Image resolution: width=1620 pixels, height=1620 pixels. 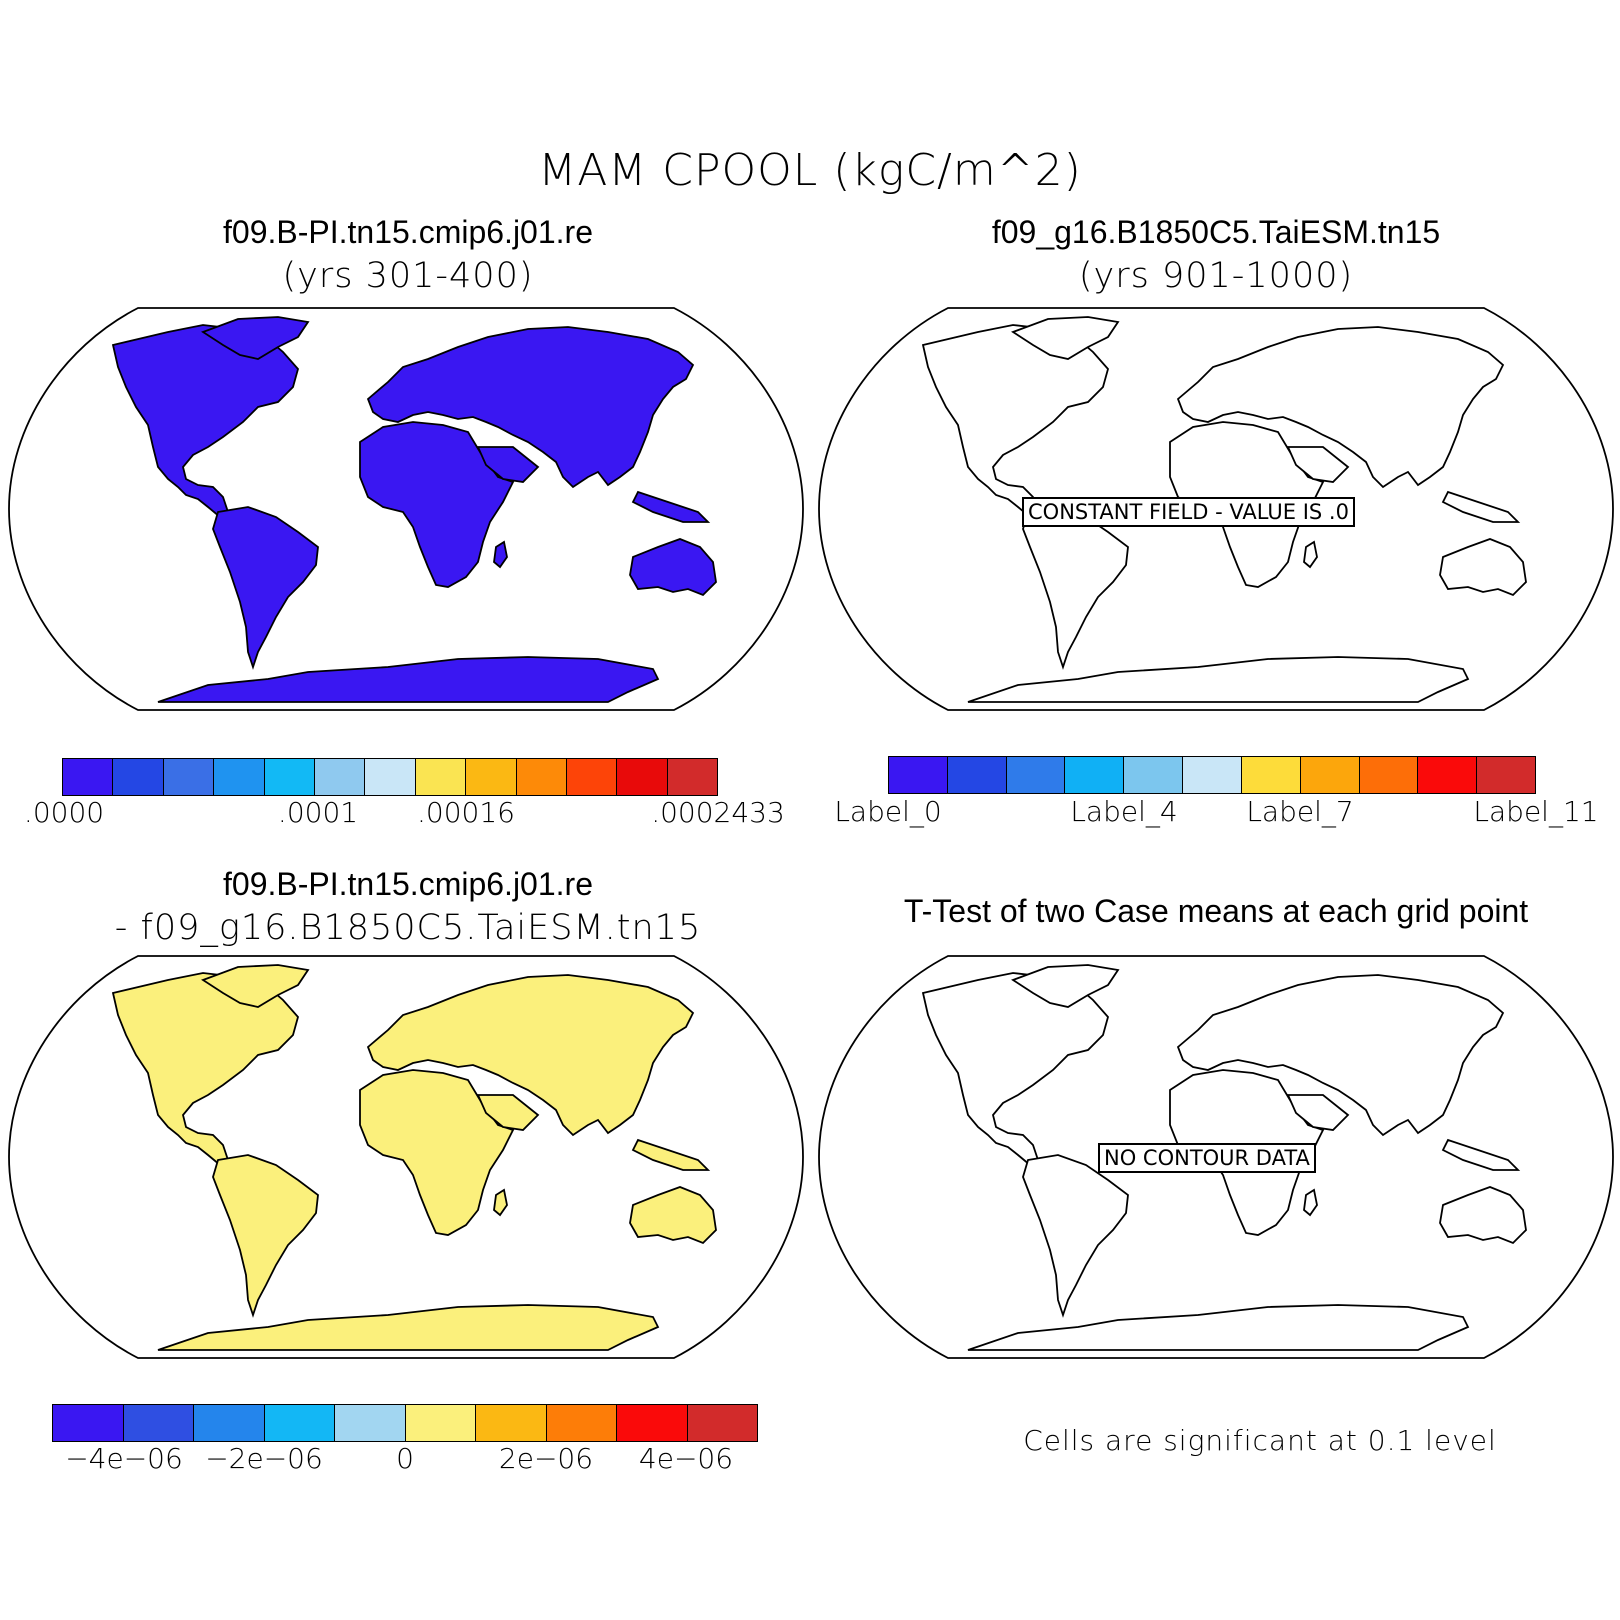 I want to click on colorbar-label: 4e−06, so click(x=686, y=1458).